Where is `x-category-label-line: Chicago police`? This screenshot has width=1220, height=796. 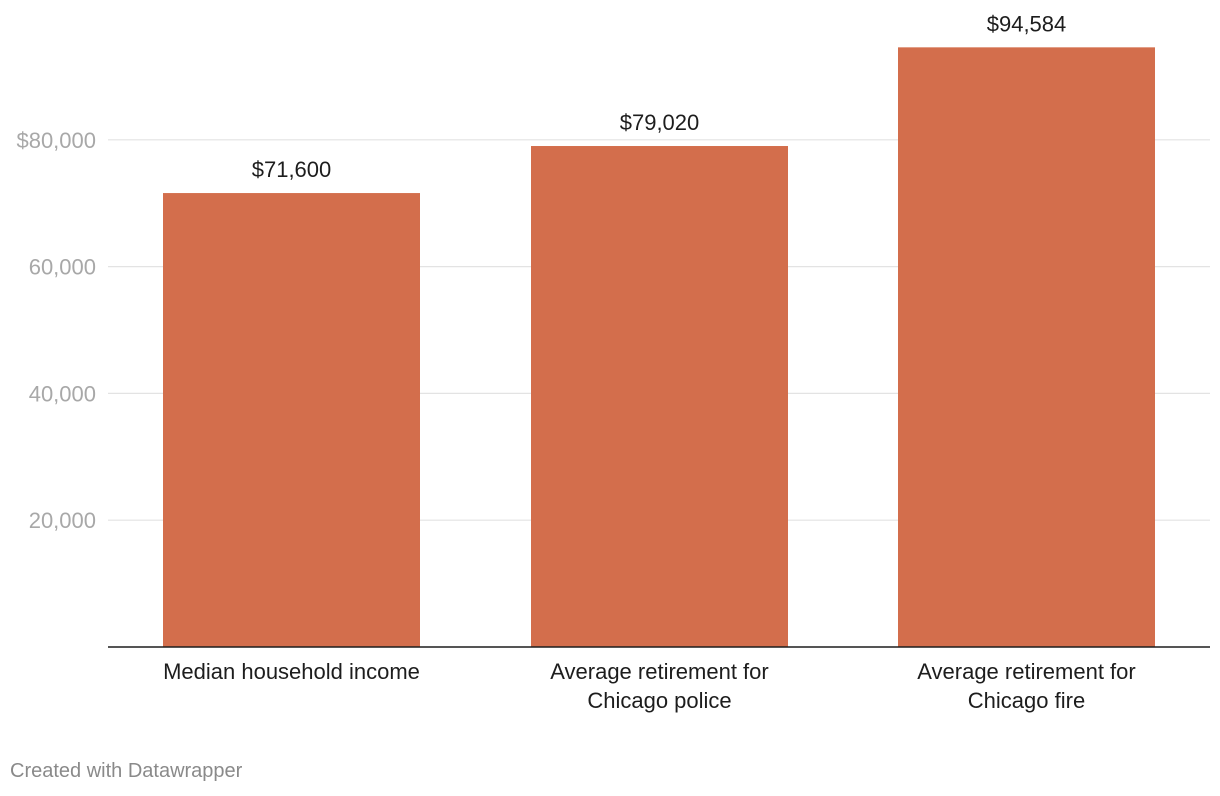
x-category-label-line: Chicago police is located at coordinates (659, 700).